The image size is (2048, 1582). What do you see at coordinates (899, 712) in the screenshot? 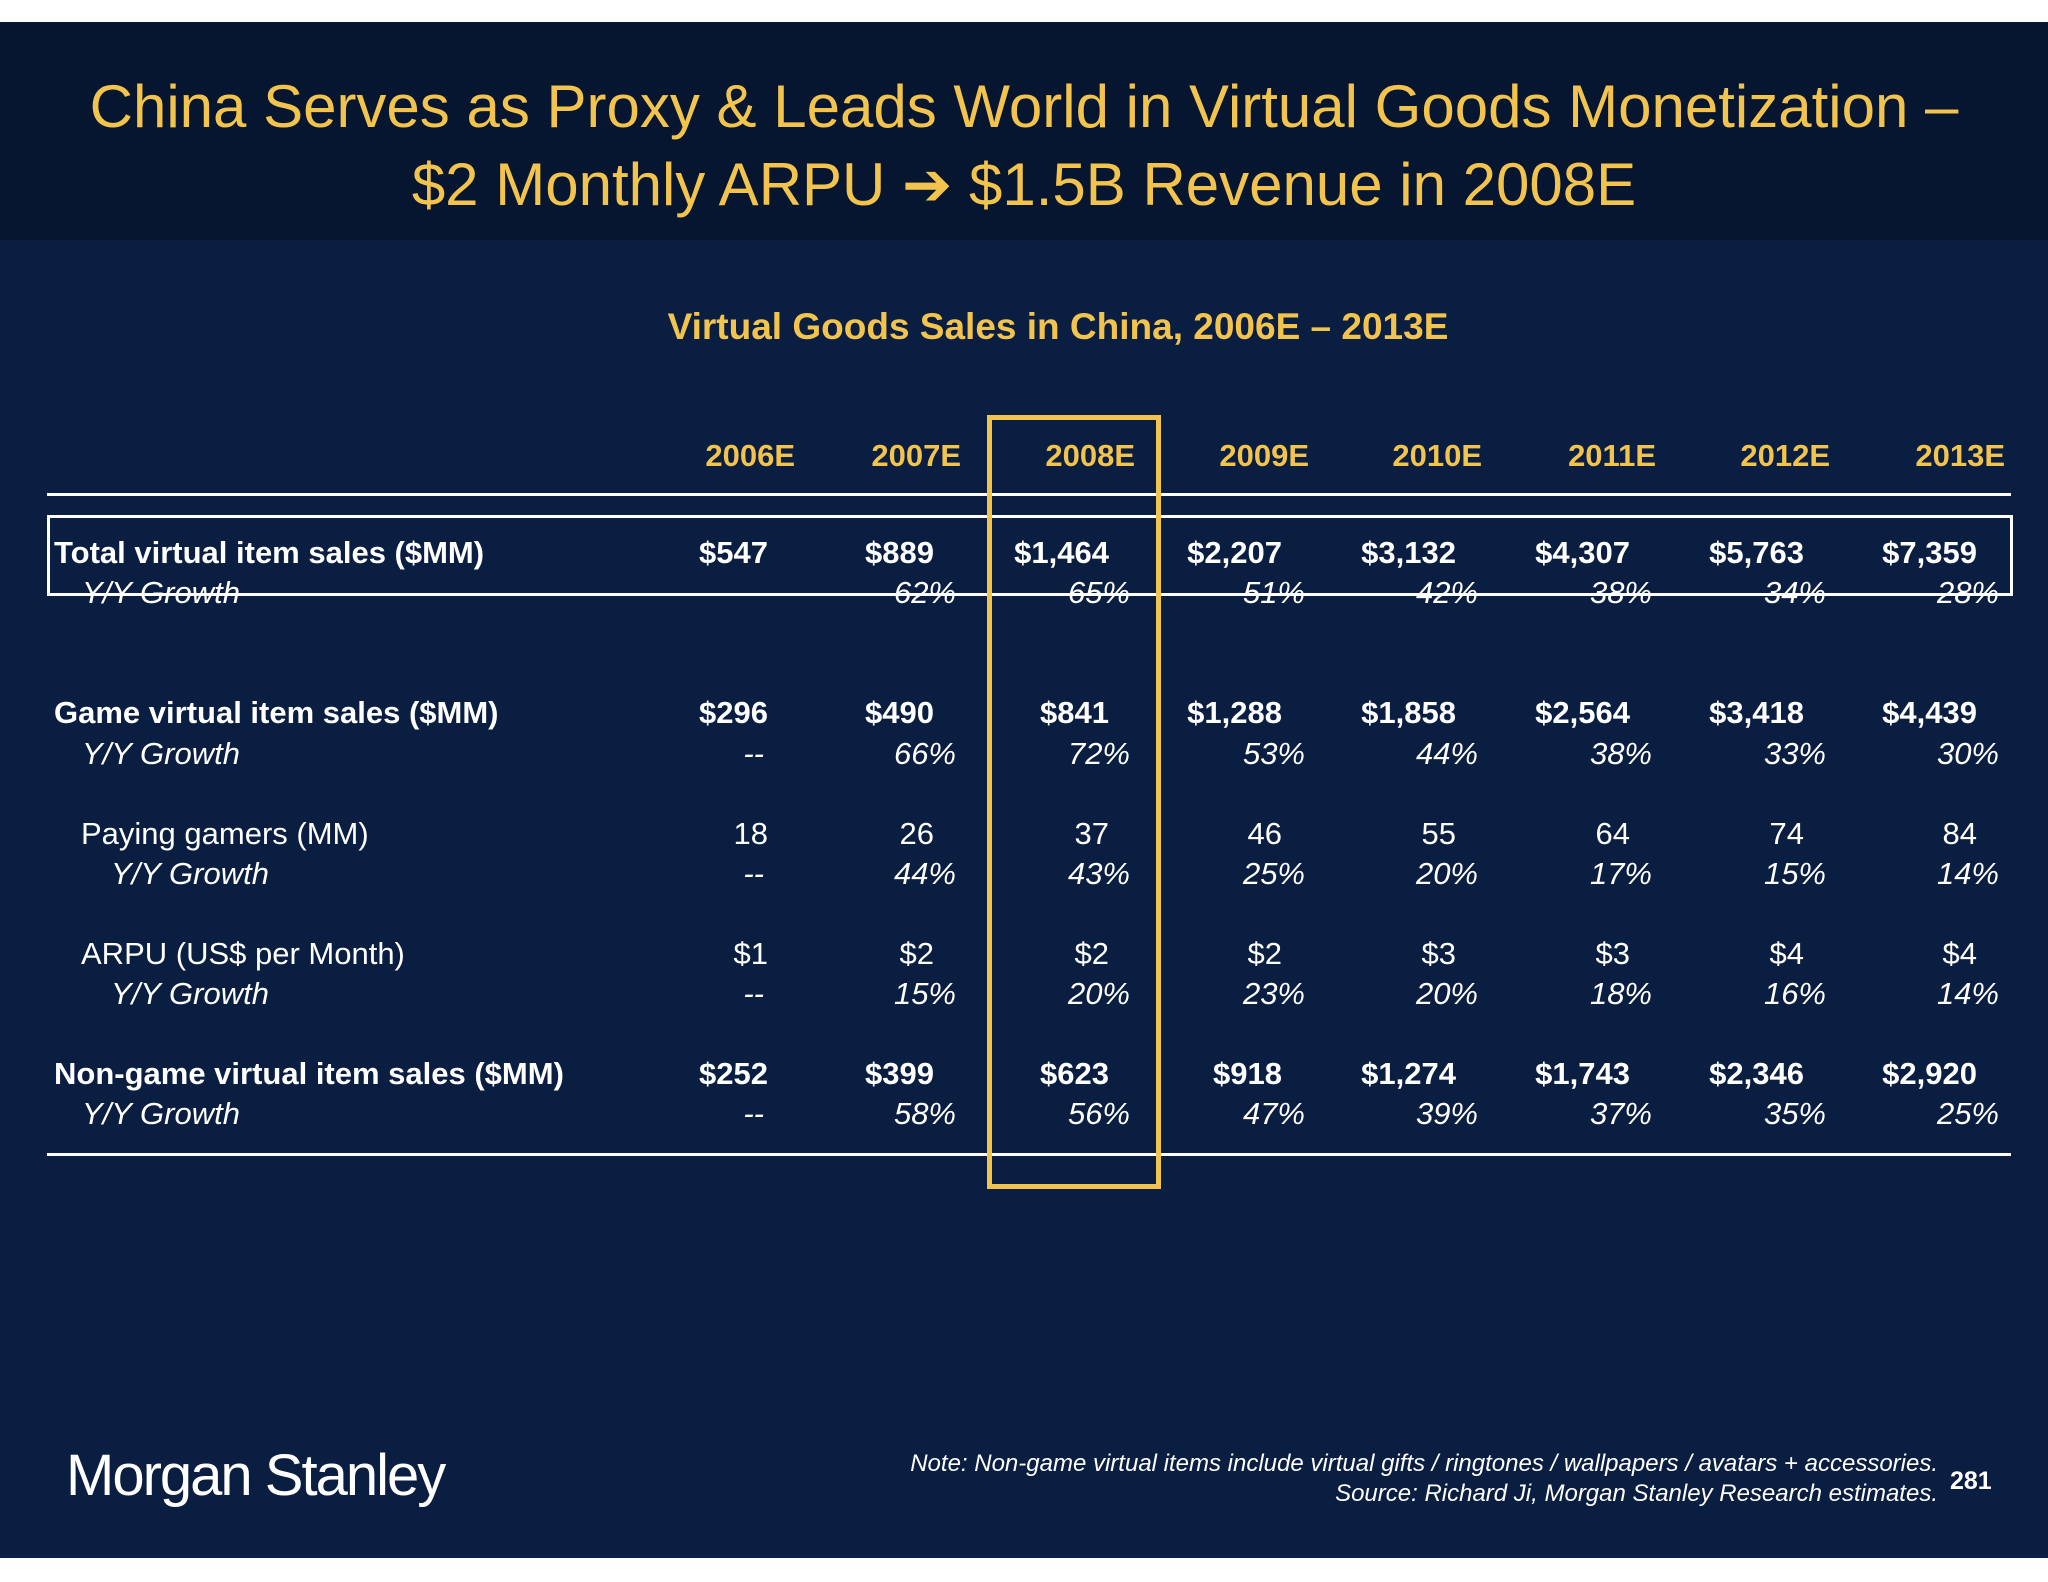
I see `cell-2007e: $490` at bounding box center [899, 712].